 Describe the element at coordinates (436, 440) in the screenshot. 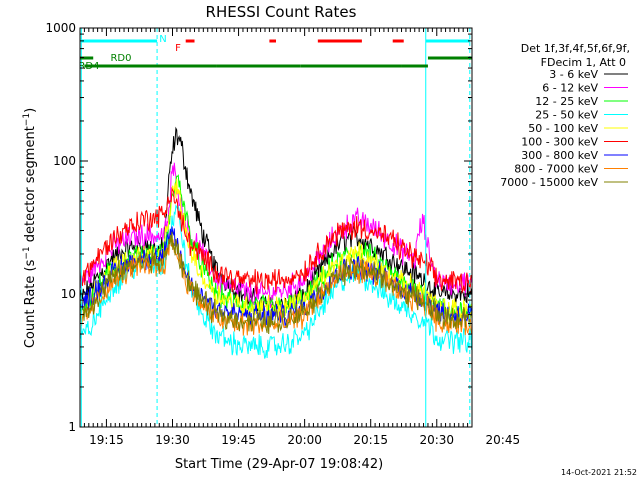

I see `x-tick-label: 20:30` at that location.